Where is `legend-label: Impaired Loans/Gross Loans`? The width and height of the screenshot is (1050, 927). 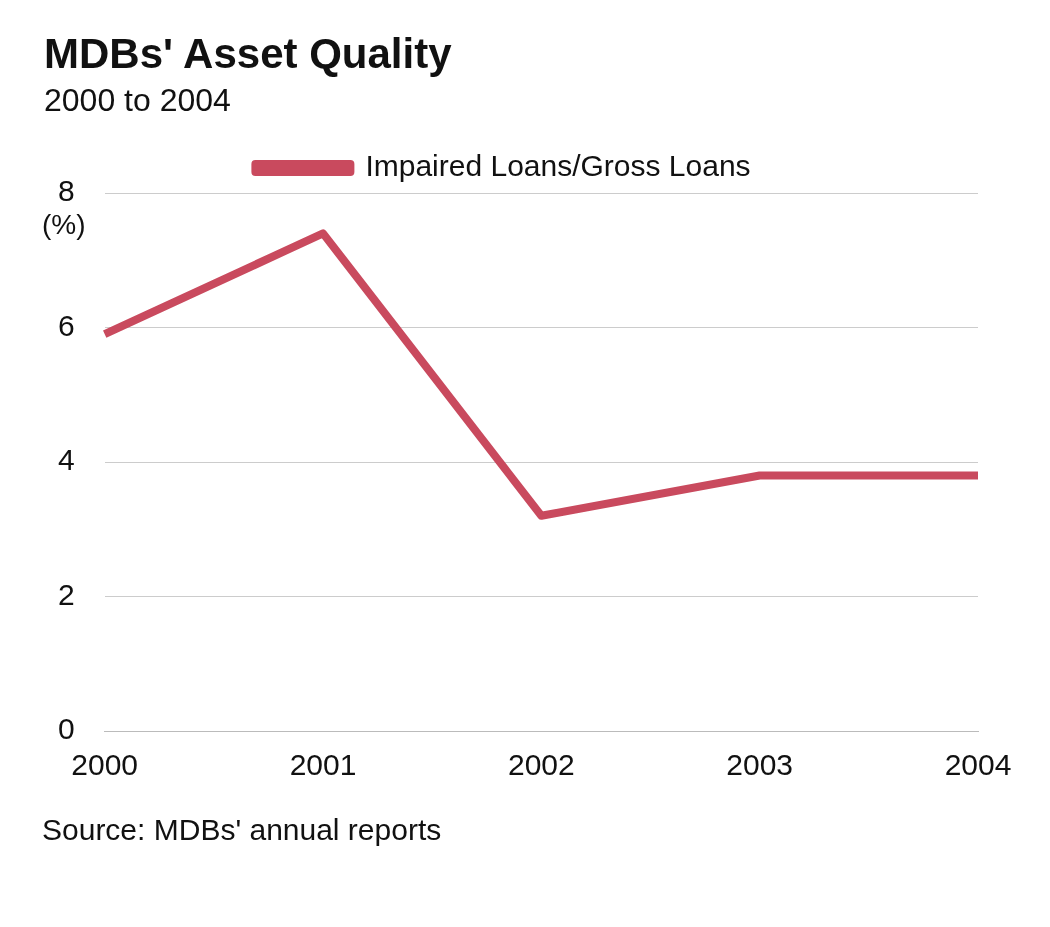
legend-label: Impaired Loans/Gross Loans is located at coordinates (558, 166).